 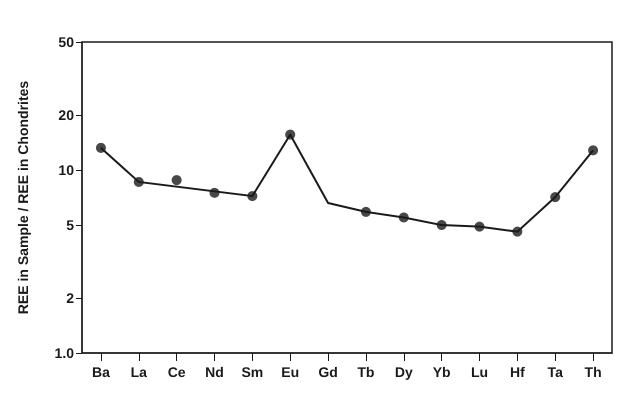 What do you see at coordinates (177, 372) in the screenshot?
I see `x-tick-label: Ce` at bounding box center [177, 372].